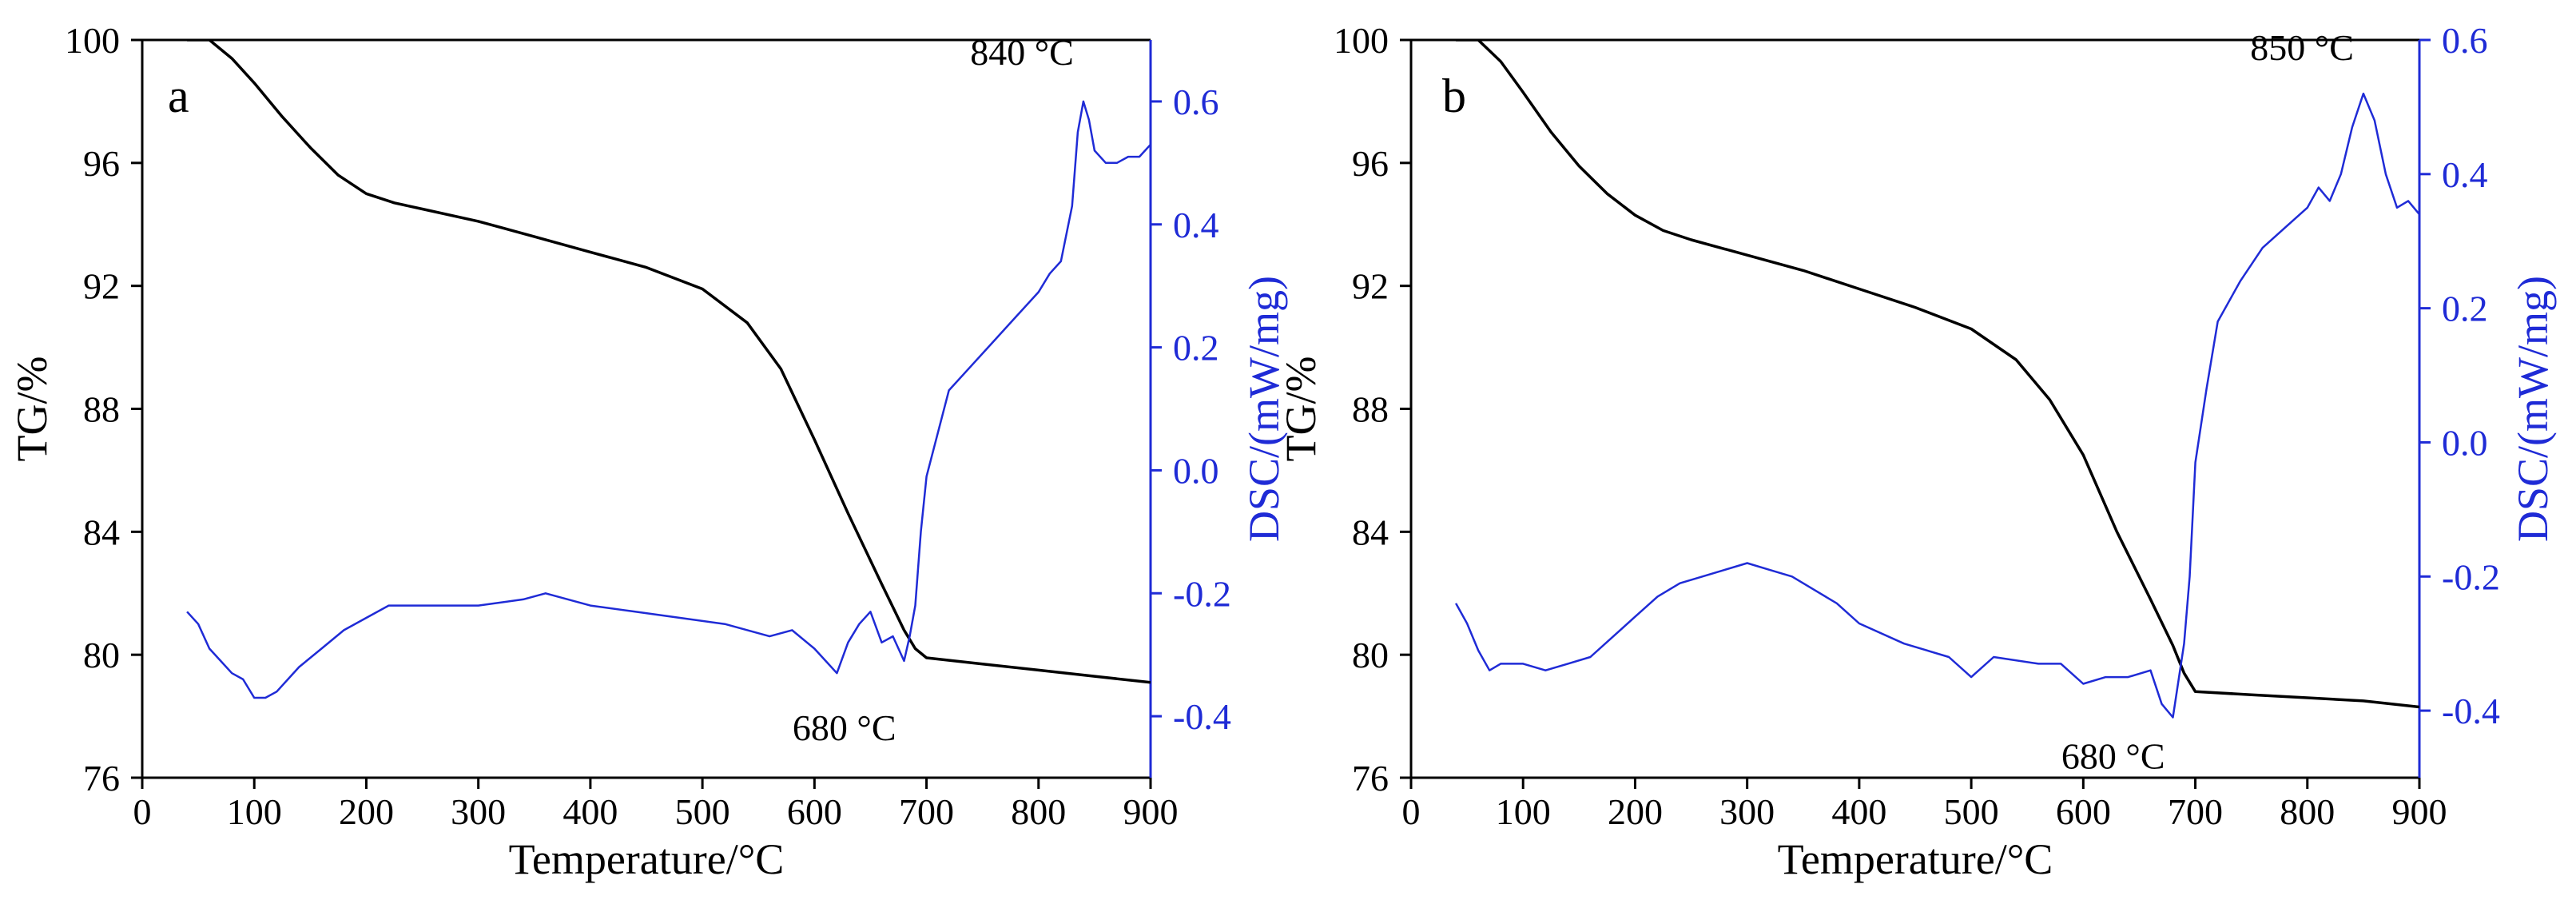  I want to click on panel-label: b, so click(1454, 96).